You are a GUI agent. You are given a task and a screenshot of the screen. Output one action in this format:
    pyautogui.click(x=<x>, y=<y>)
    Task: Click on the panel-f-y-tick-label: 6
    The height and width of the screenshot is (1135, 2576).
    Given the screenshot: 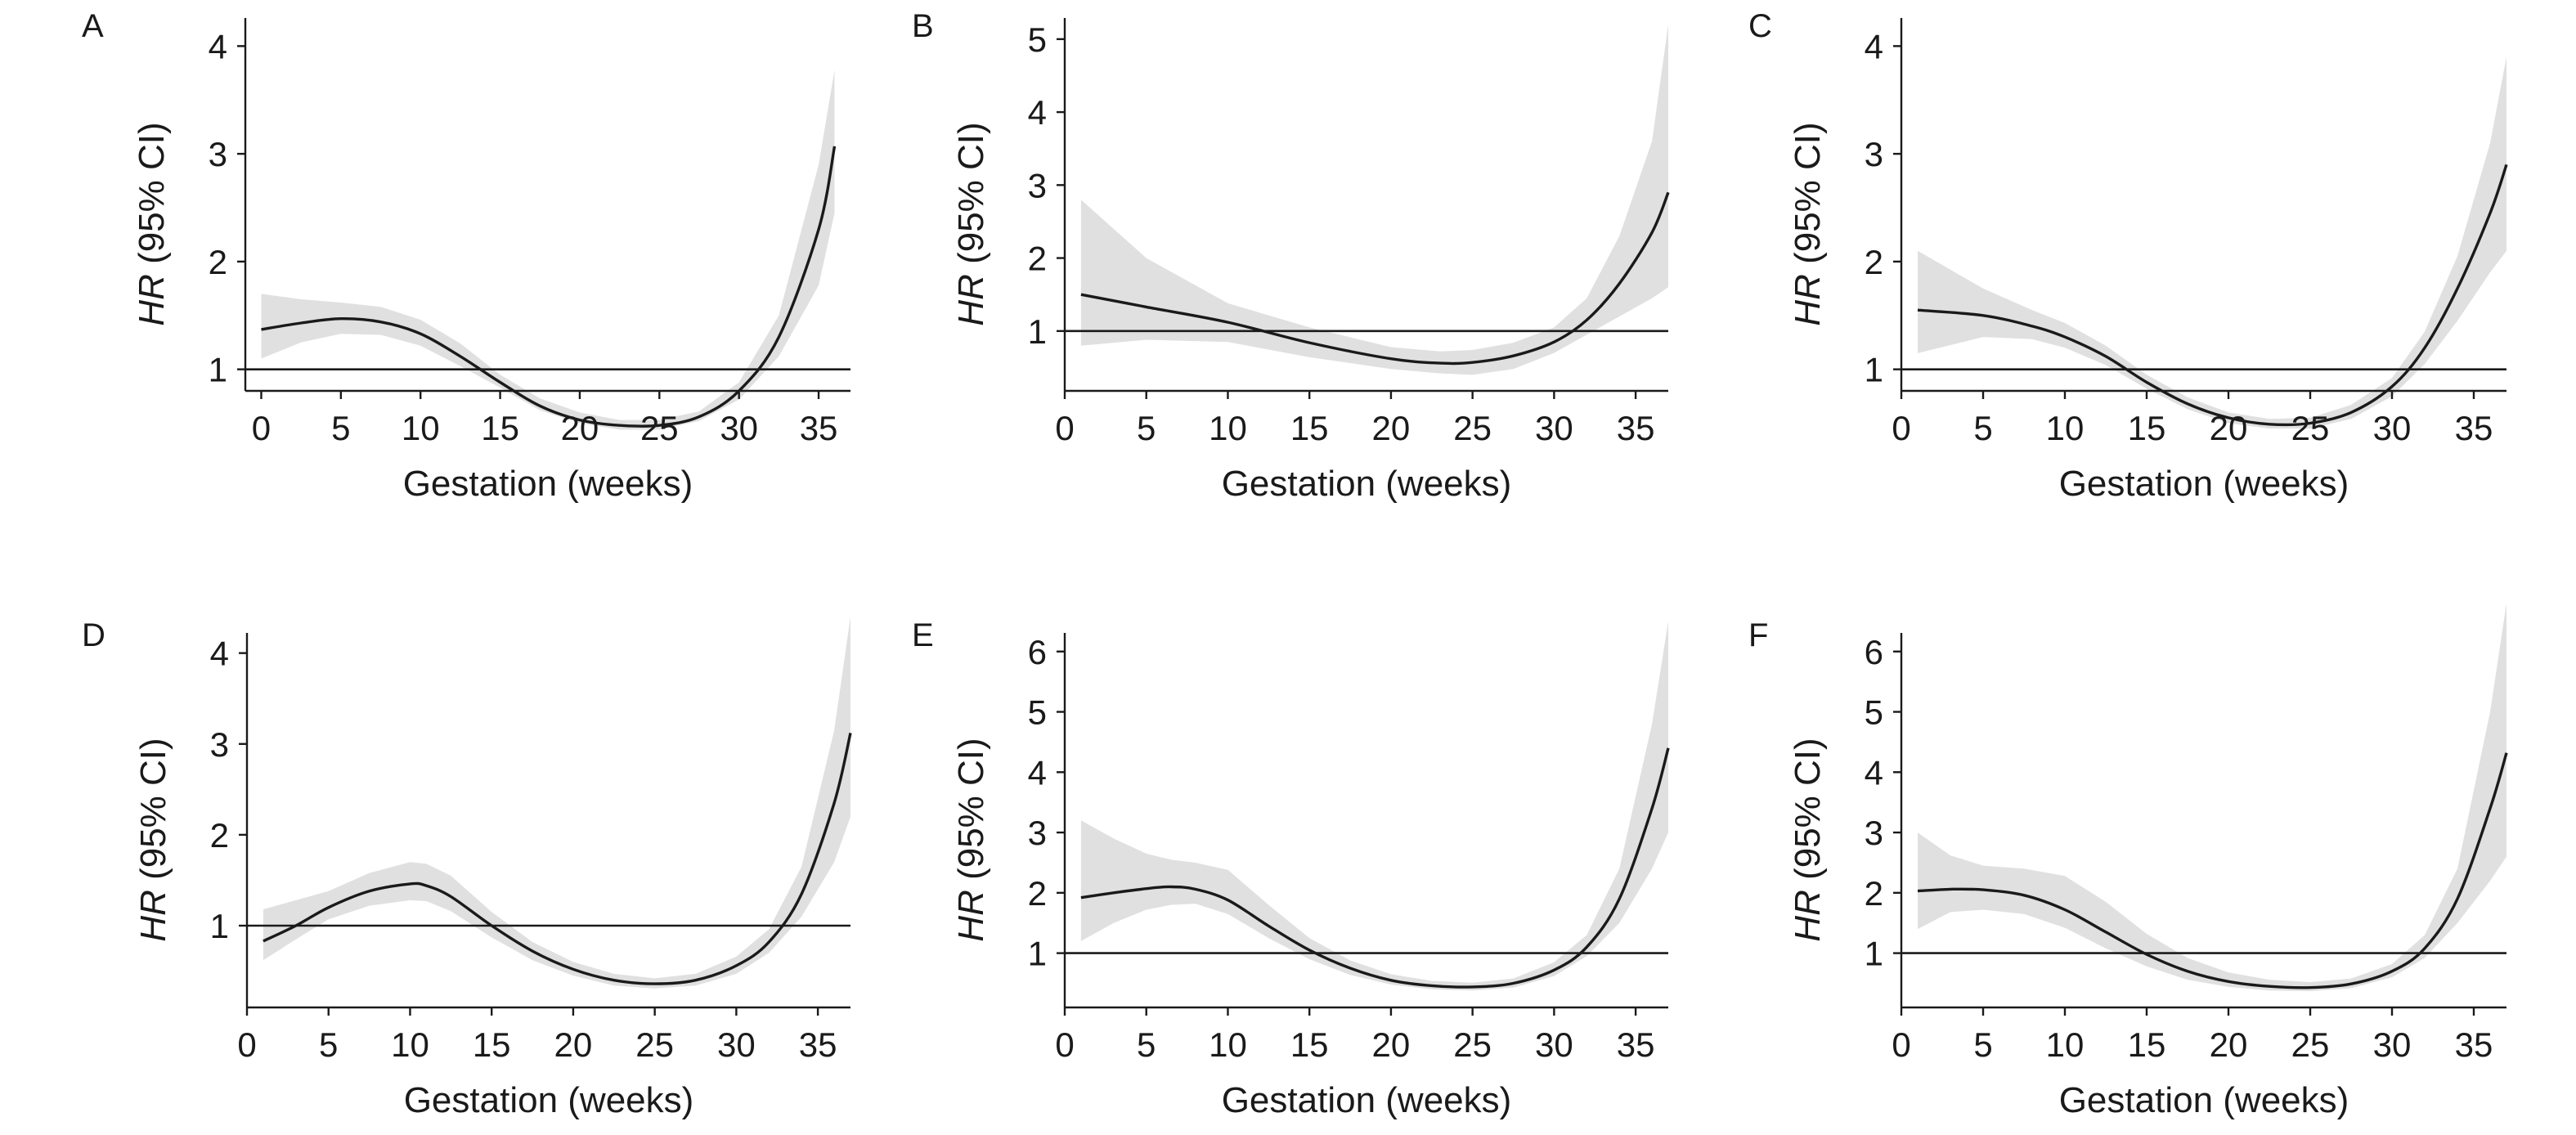 What is the action you would take?
    pyautogui.click(x=1874, y=652)
    